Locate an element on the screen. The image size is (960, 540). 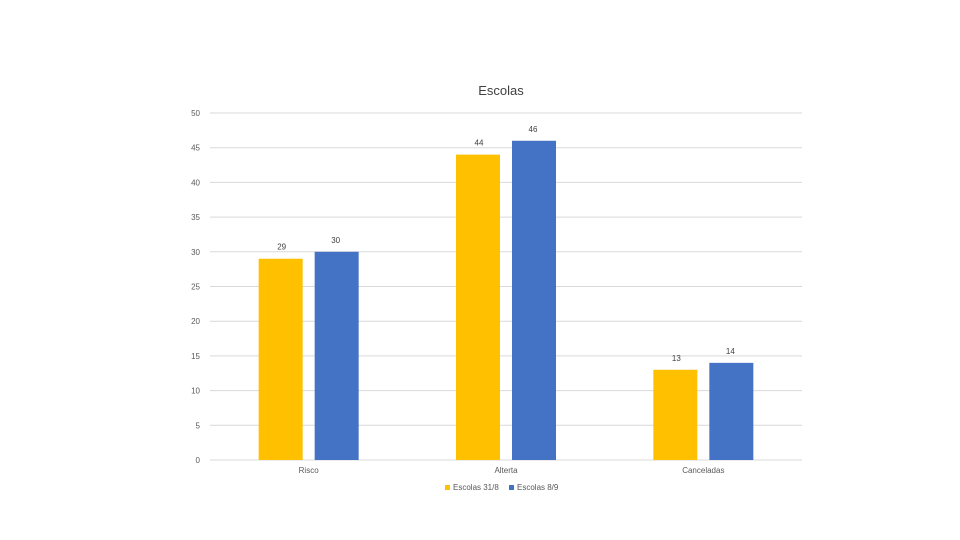
category-label: Risco is located at coordinates (309, 470).